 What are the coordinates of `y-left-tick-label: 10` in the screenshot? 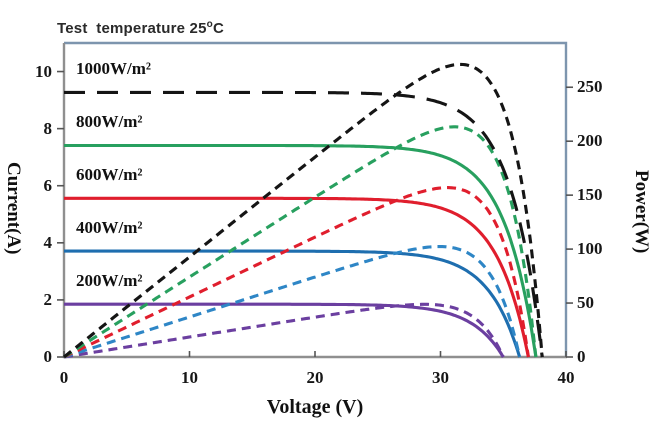 It's located at (43, 71).